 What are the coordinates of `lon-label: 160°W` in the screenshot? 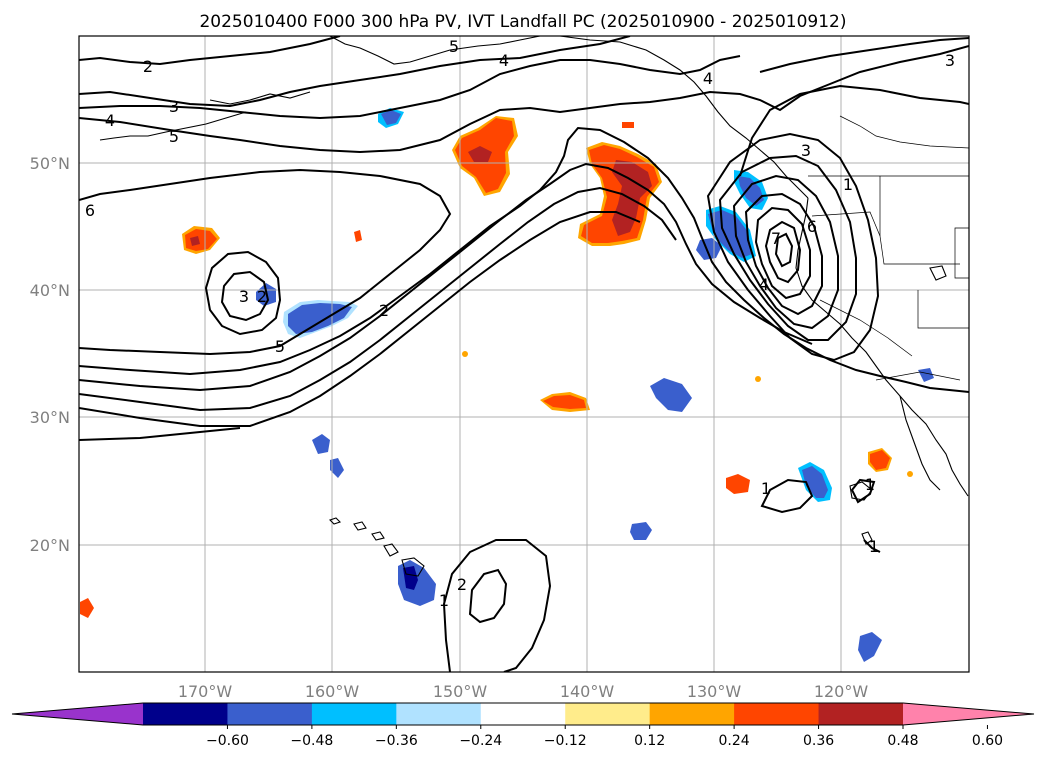 It's located at (332, 691).